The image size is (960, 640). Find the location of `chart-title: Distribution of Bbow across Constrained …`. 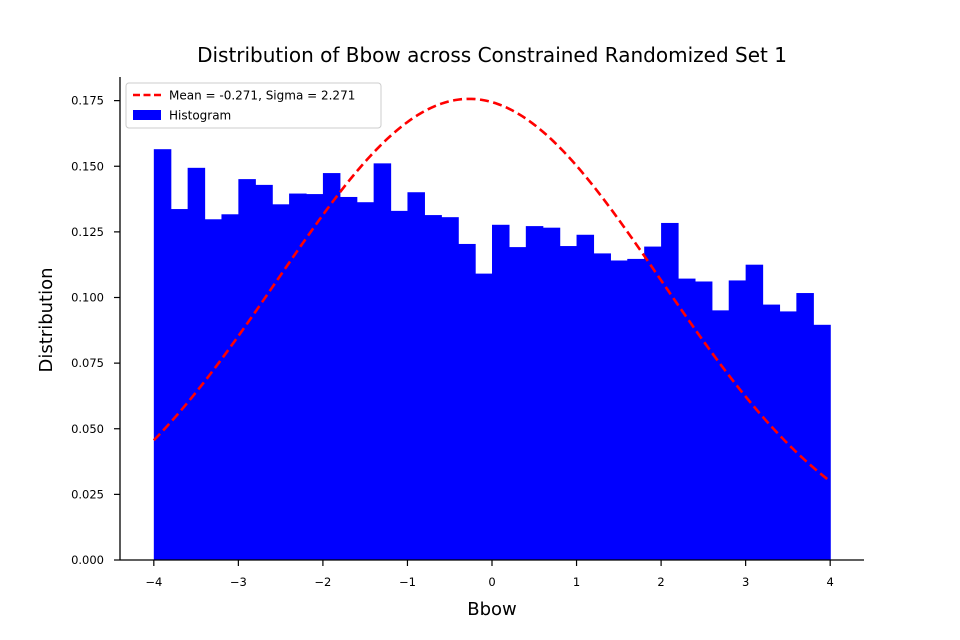

chart-title: Distribution of Bbow across Constrained … is located at coordinates (492, 55).